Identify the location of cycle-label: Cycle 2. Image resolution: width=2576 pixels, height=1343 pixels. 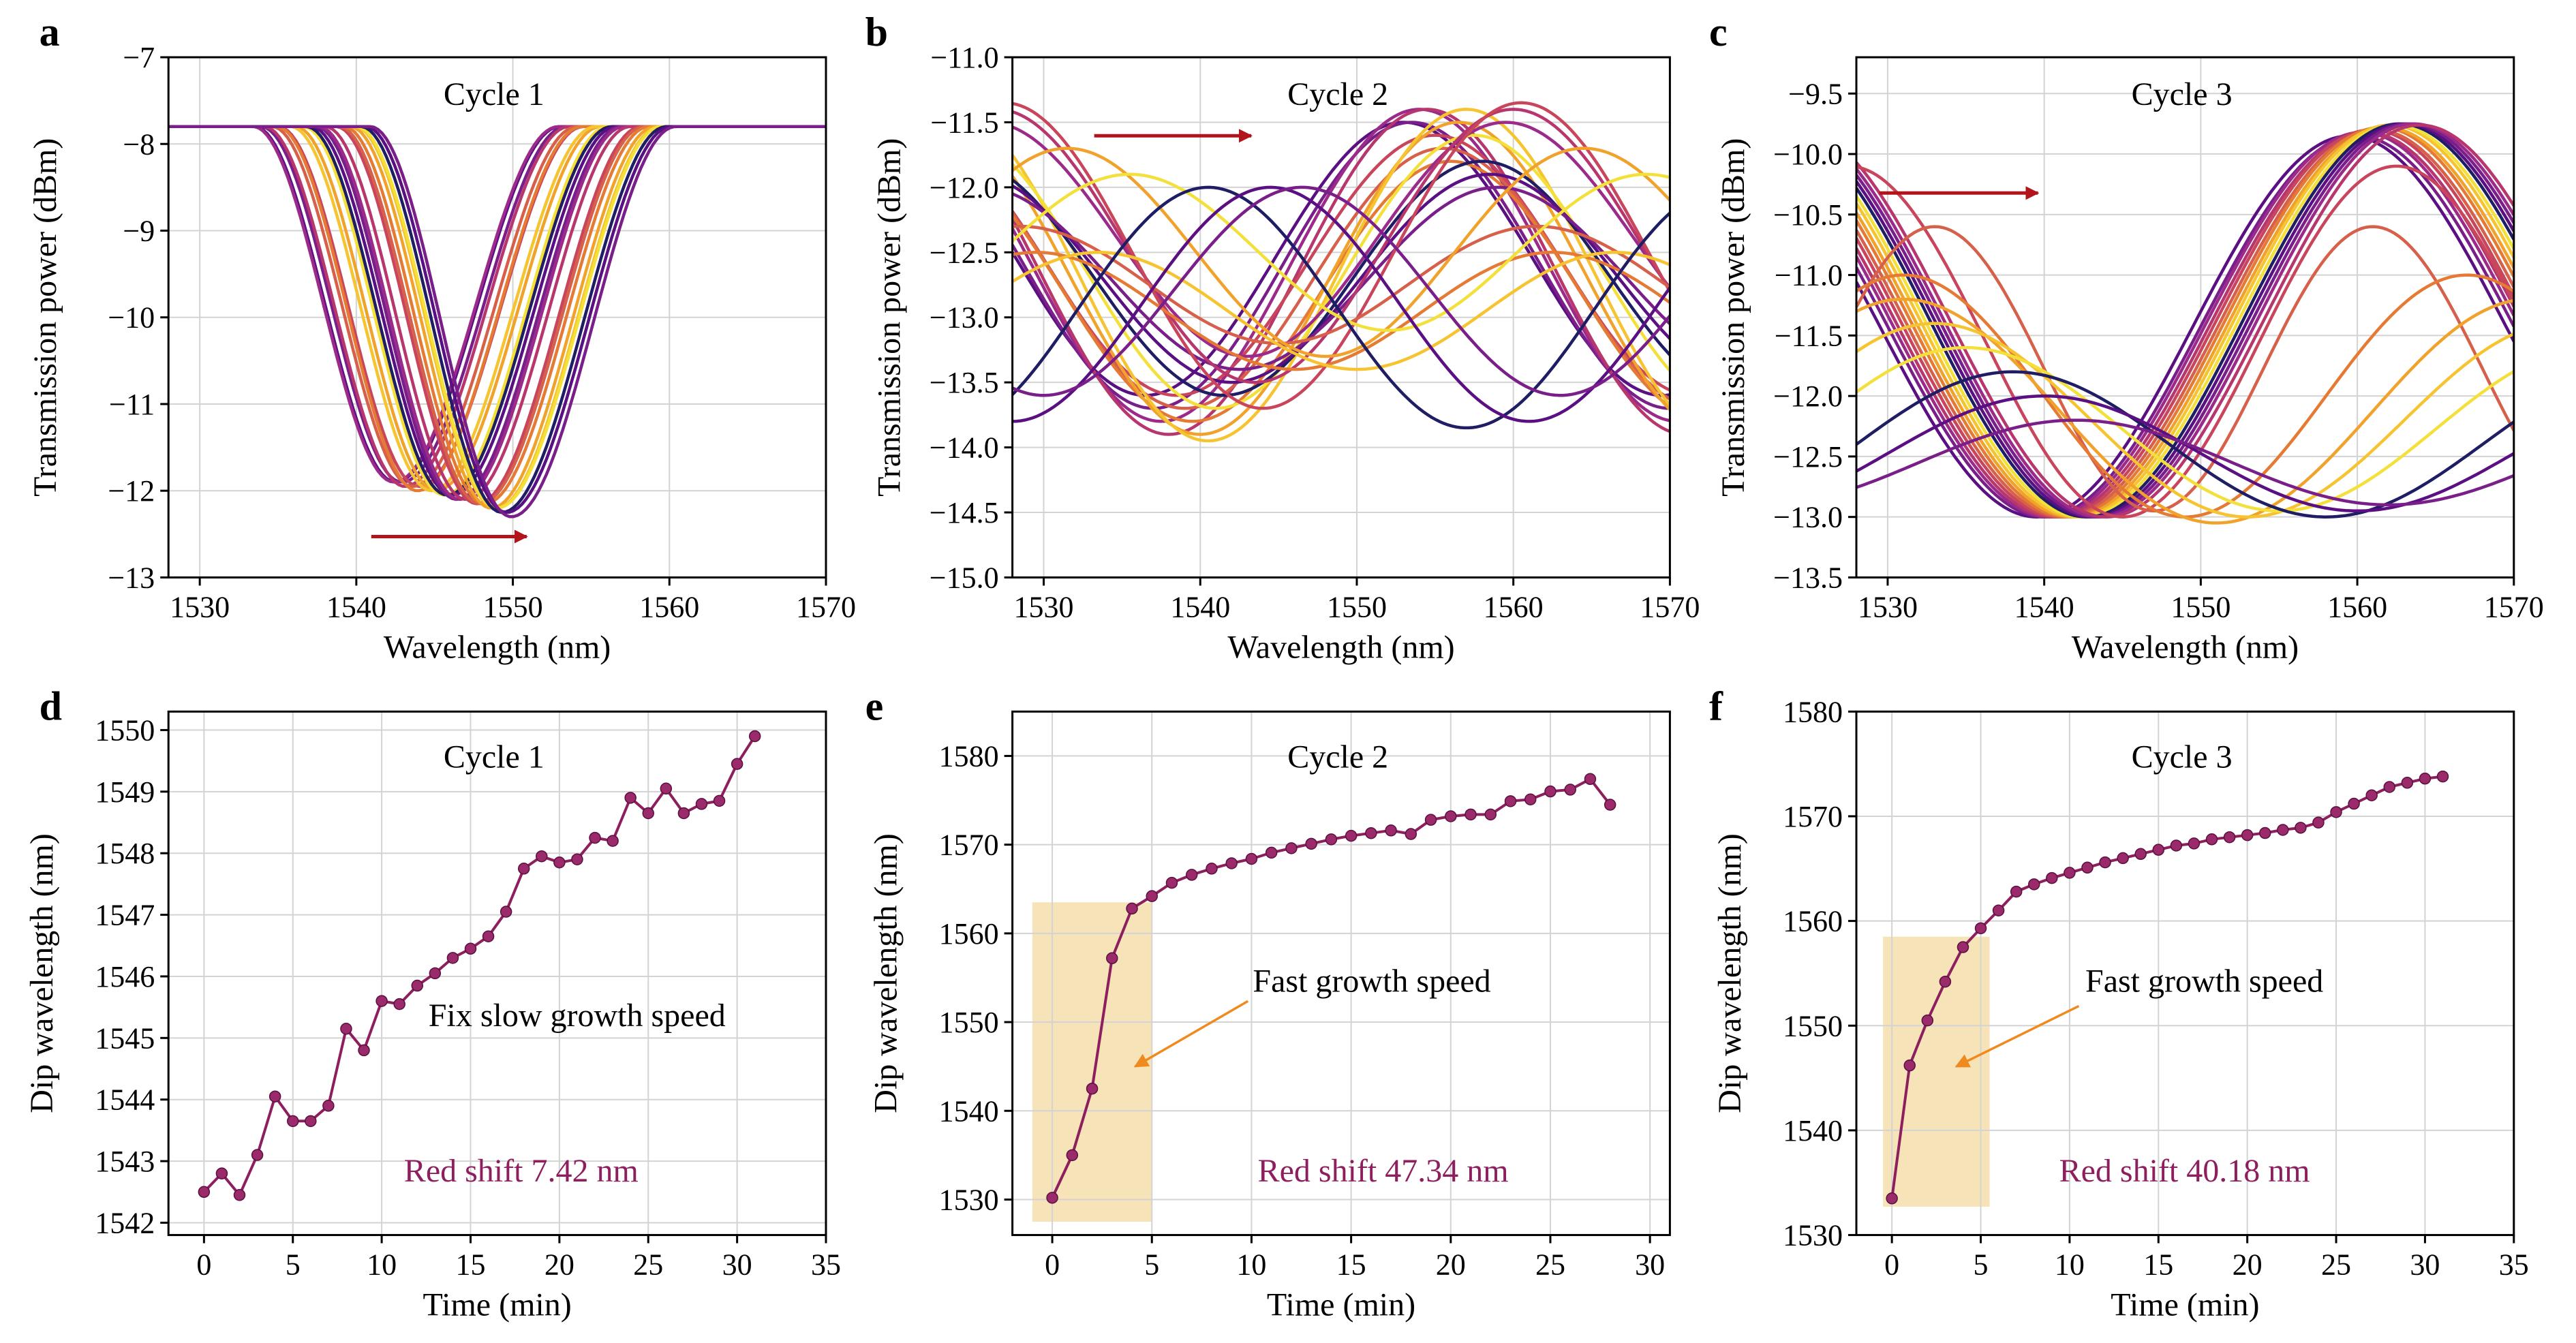
(1337, 757).